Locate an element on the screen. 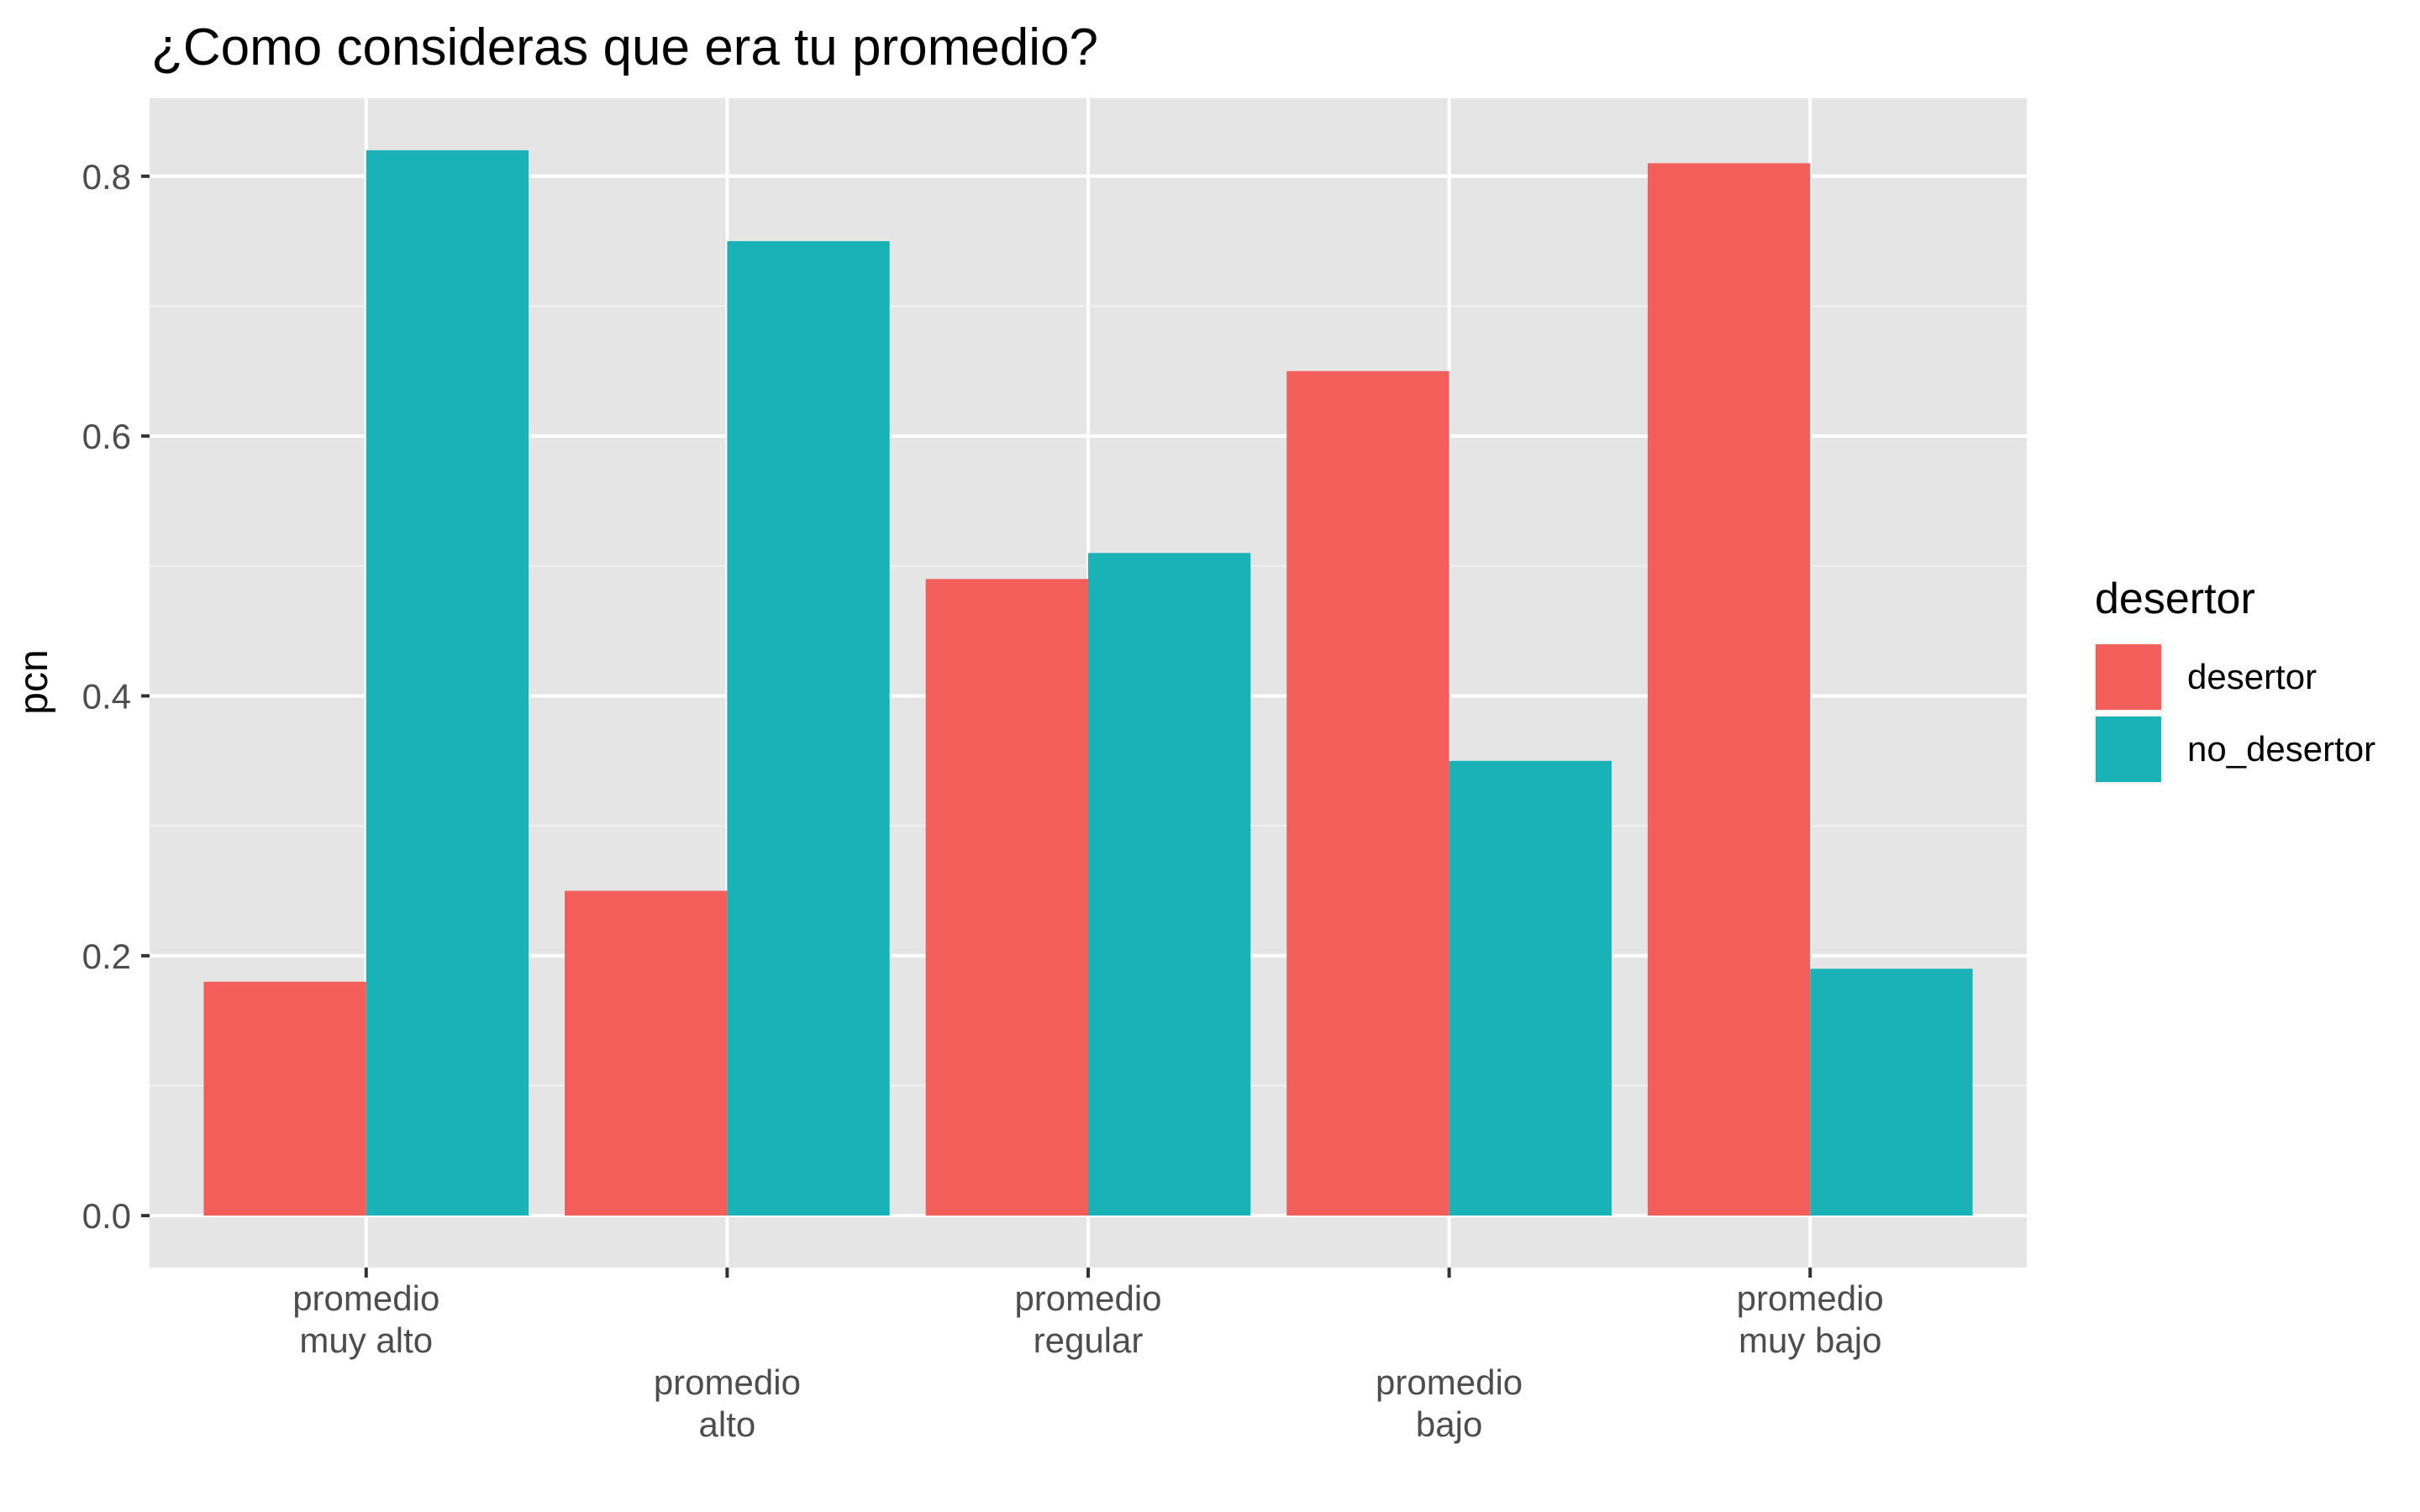 The width and height of the screenshot is (2420, 1512). legend-swatch-desertor is located at coordinates (2128, 677).